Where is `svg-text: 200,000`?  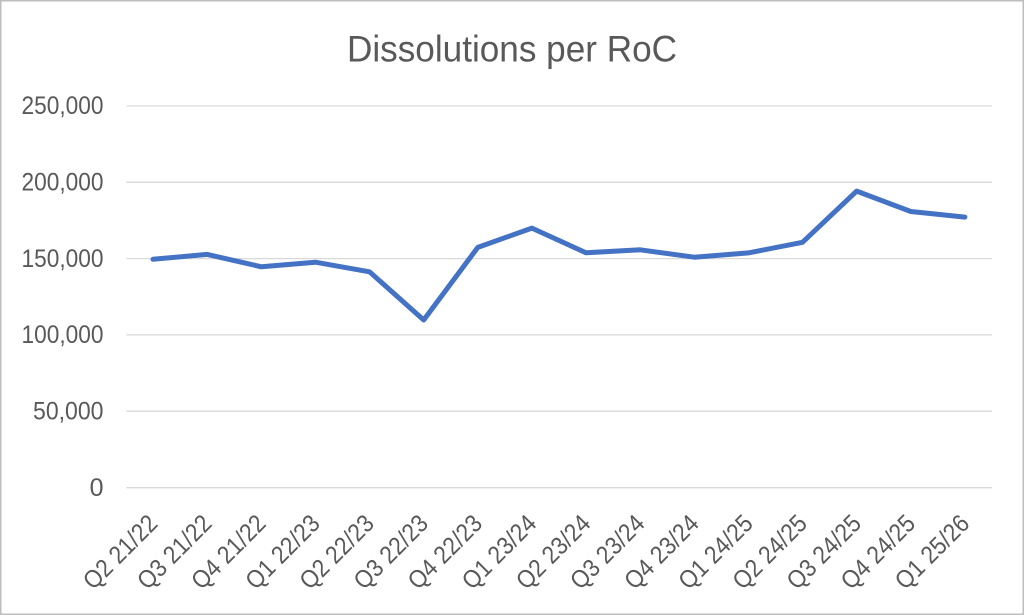 svg-text: 200,000 is located at coordinates (63, 183).